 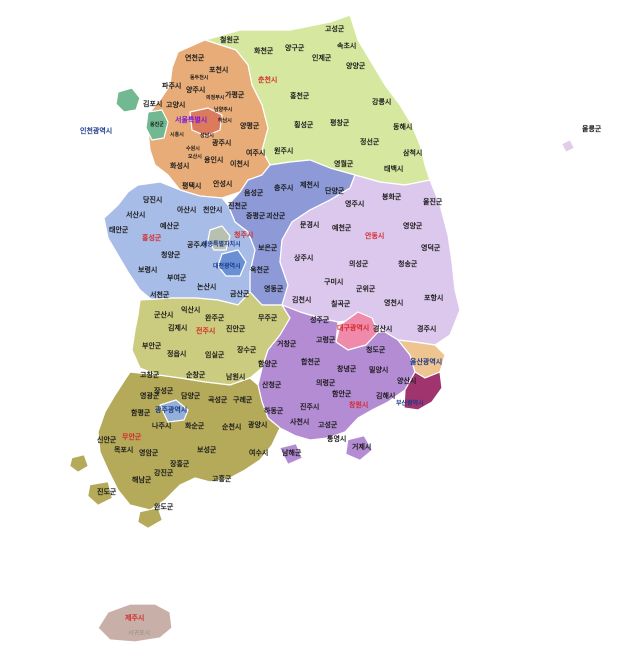 I want to click on label-ongjin: 옹진군, so click(x=157, y=124).